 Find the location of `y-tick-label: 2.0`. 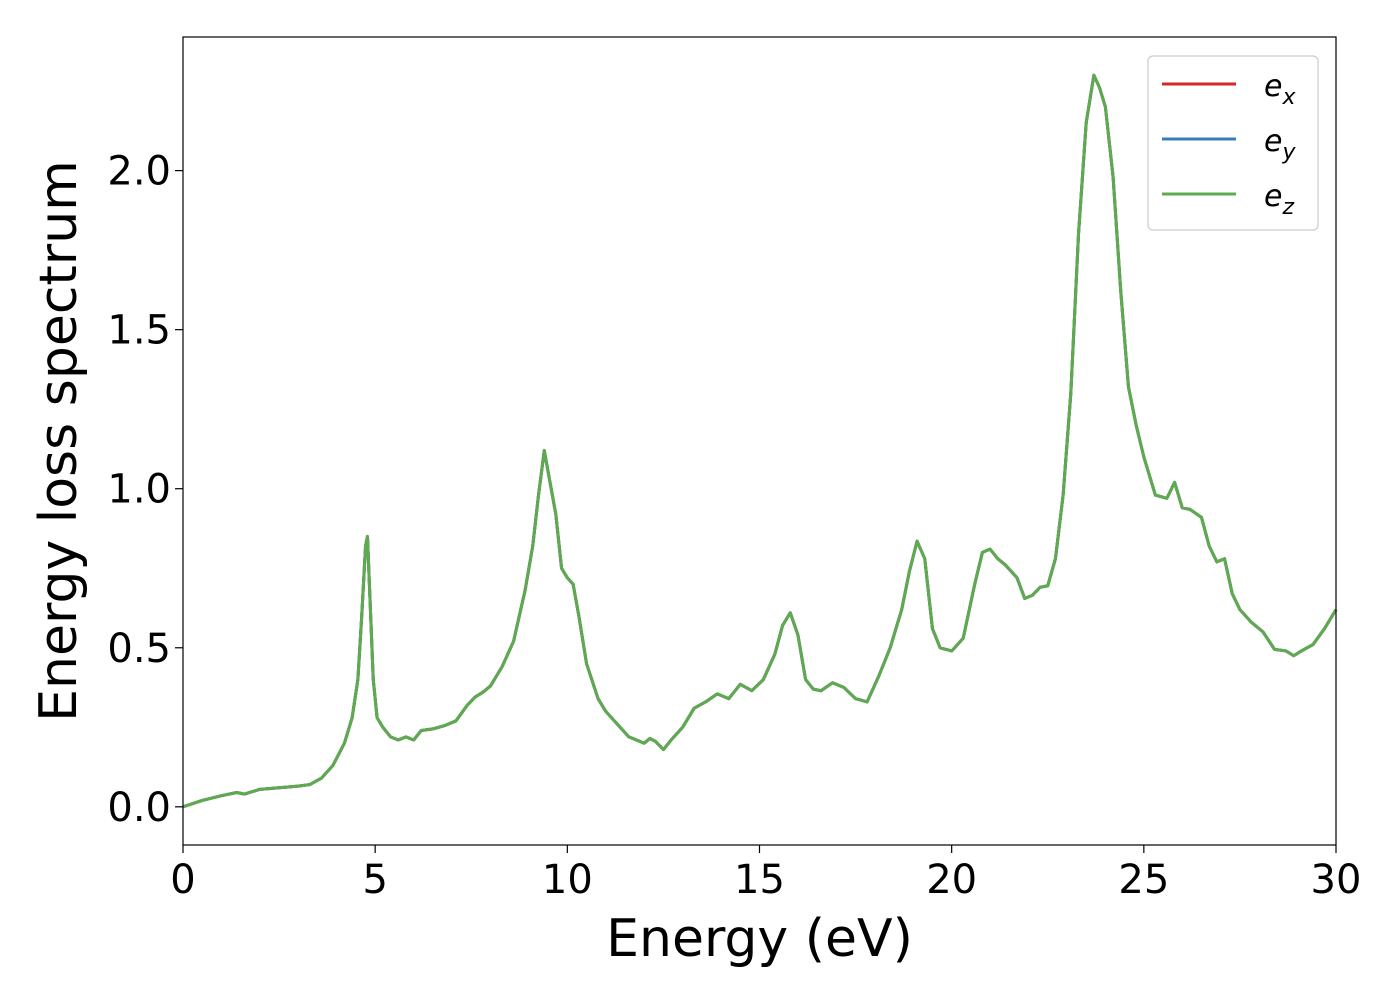

y-tick-label: 2.0 is located at coordinates (139, 172).